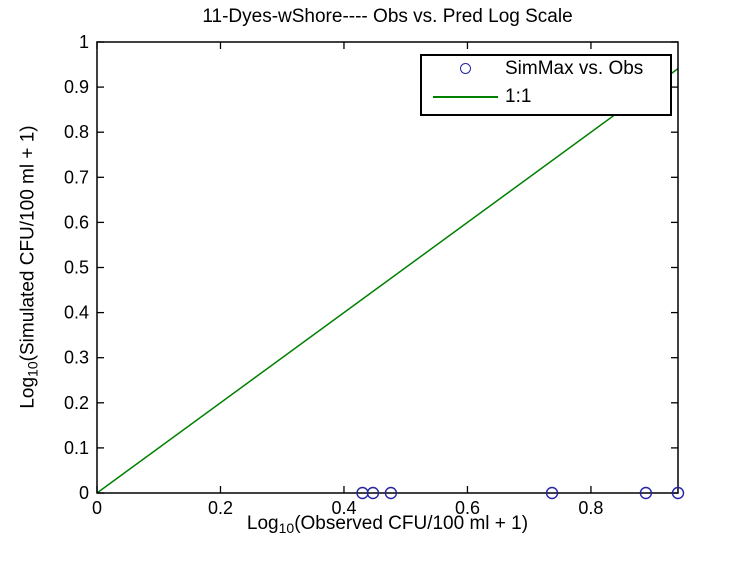 This screenshot has height=563, width=750. What do you see at coordinates (97, 508) in the screenshot?
I see `x-tick-label: 0` at bounding box center [97, 508].